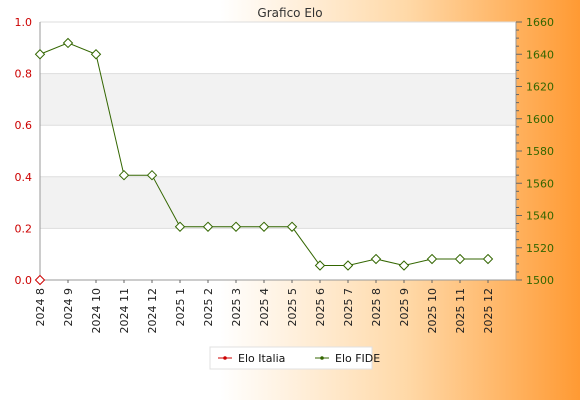 This screenshot has width=580, height=400. I want to click on x-tick-label: 2025 7, so click(348, 307).